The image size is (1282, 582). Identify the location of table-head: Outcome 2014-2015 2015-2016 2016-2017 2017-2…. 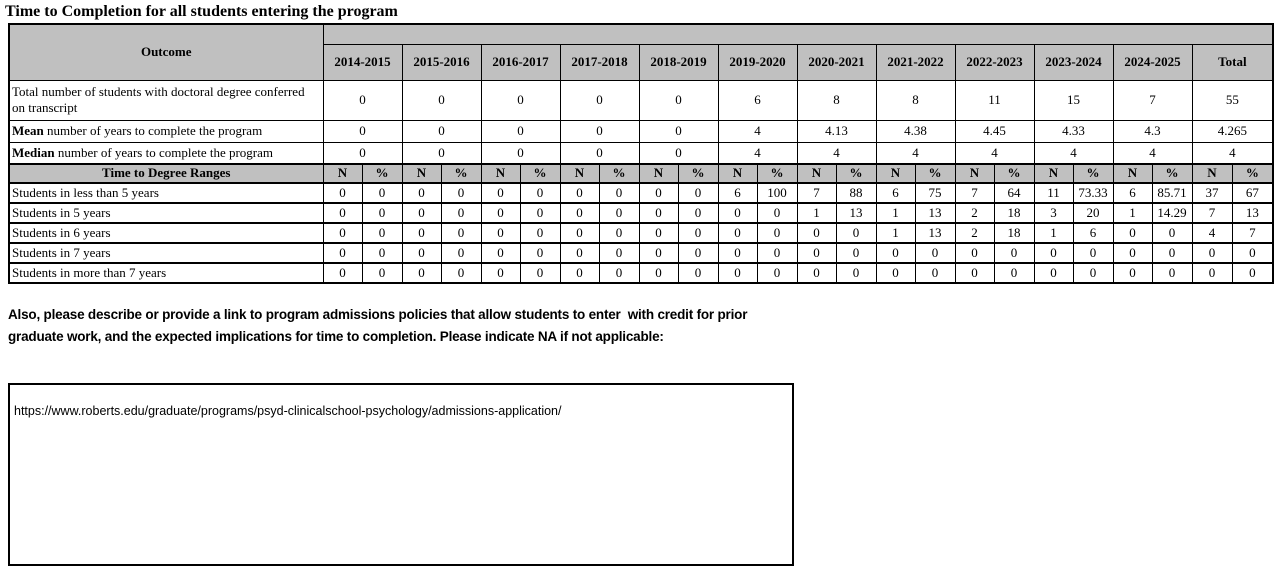
(641, 52).